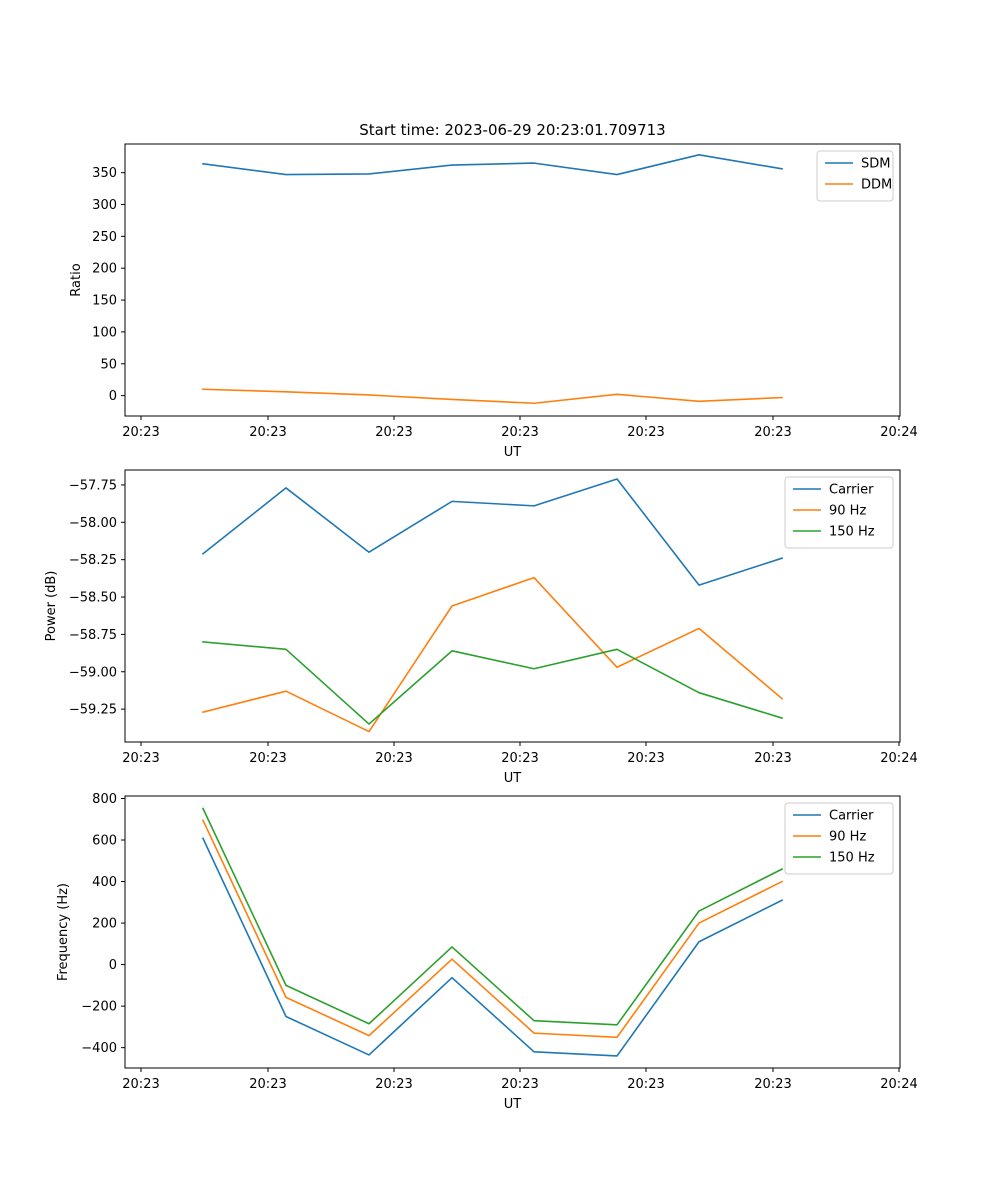 The height and width of the screenshot is (1200, 1000). What do you see at coordinates (855, 176) in the screenshot?
I see `legend: SDM DDM` at bounding box center [855, 176].